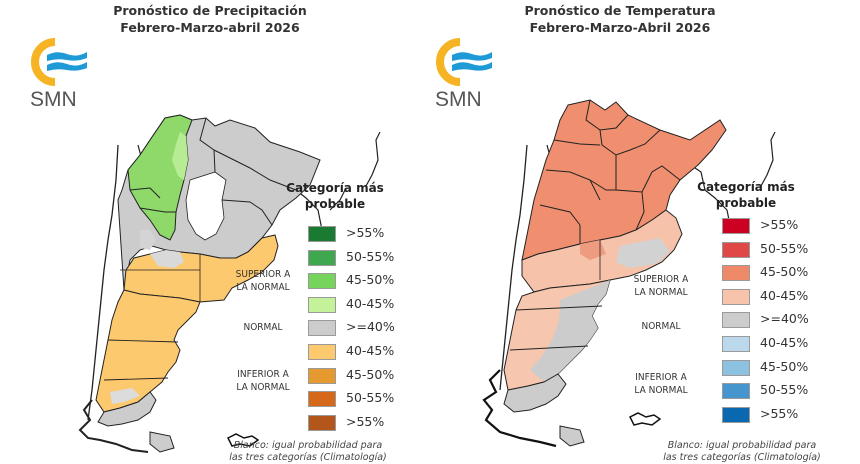 The height and width of the screenshot is (464, 860). Describe the element at coordinates (210, 10) in the screenshot. I see `title-line-1: Pronóstico de Precipitación` at that location.